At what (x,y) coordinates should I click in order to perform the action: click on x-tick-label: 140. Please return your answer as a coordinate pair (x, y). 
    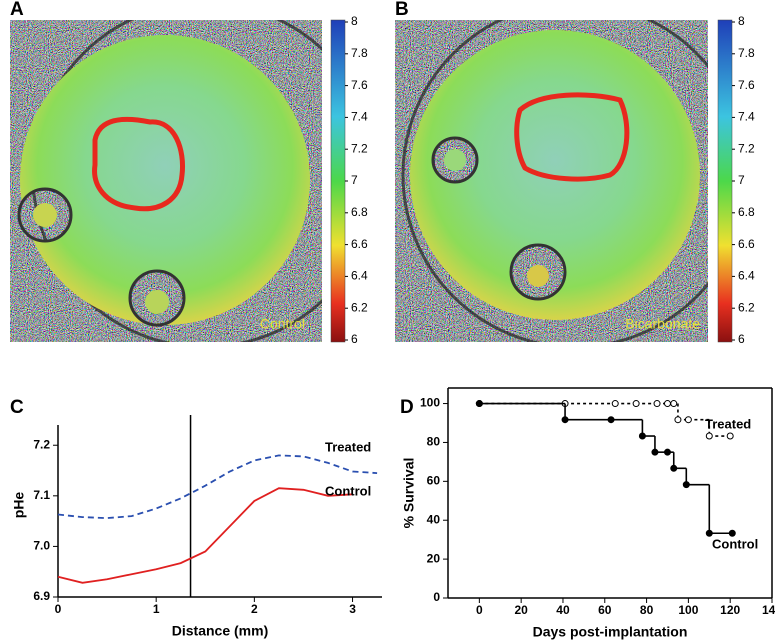
    Looking at the image, I should click on (768, 610).